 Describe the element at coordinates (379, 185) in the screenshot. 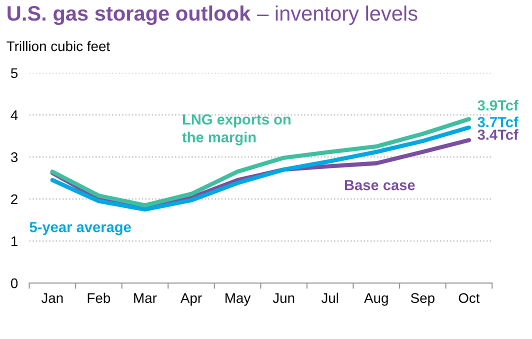

I see `series-label: Base case` at that location.